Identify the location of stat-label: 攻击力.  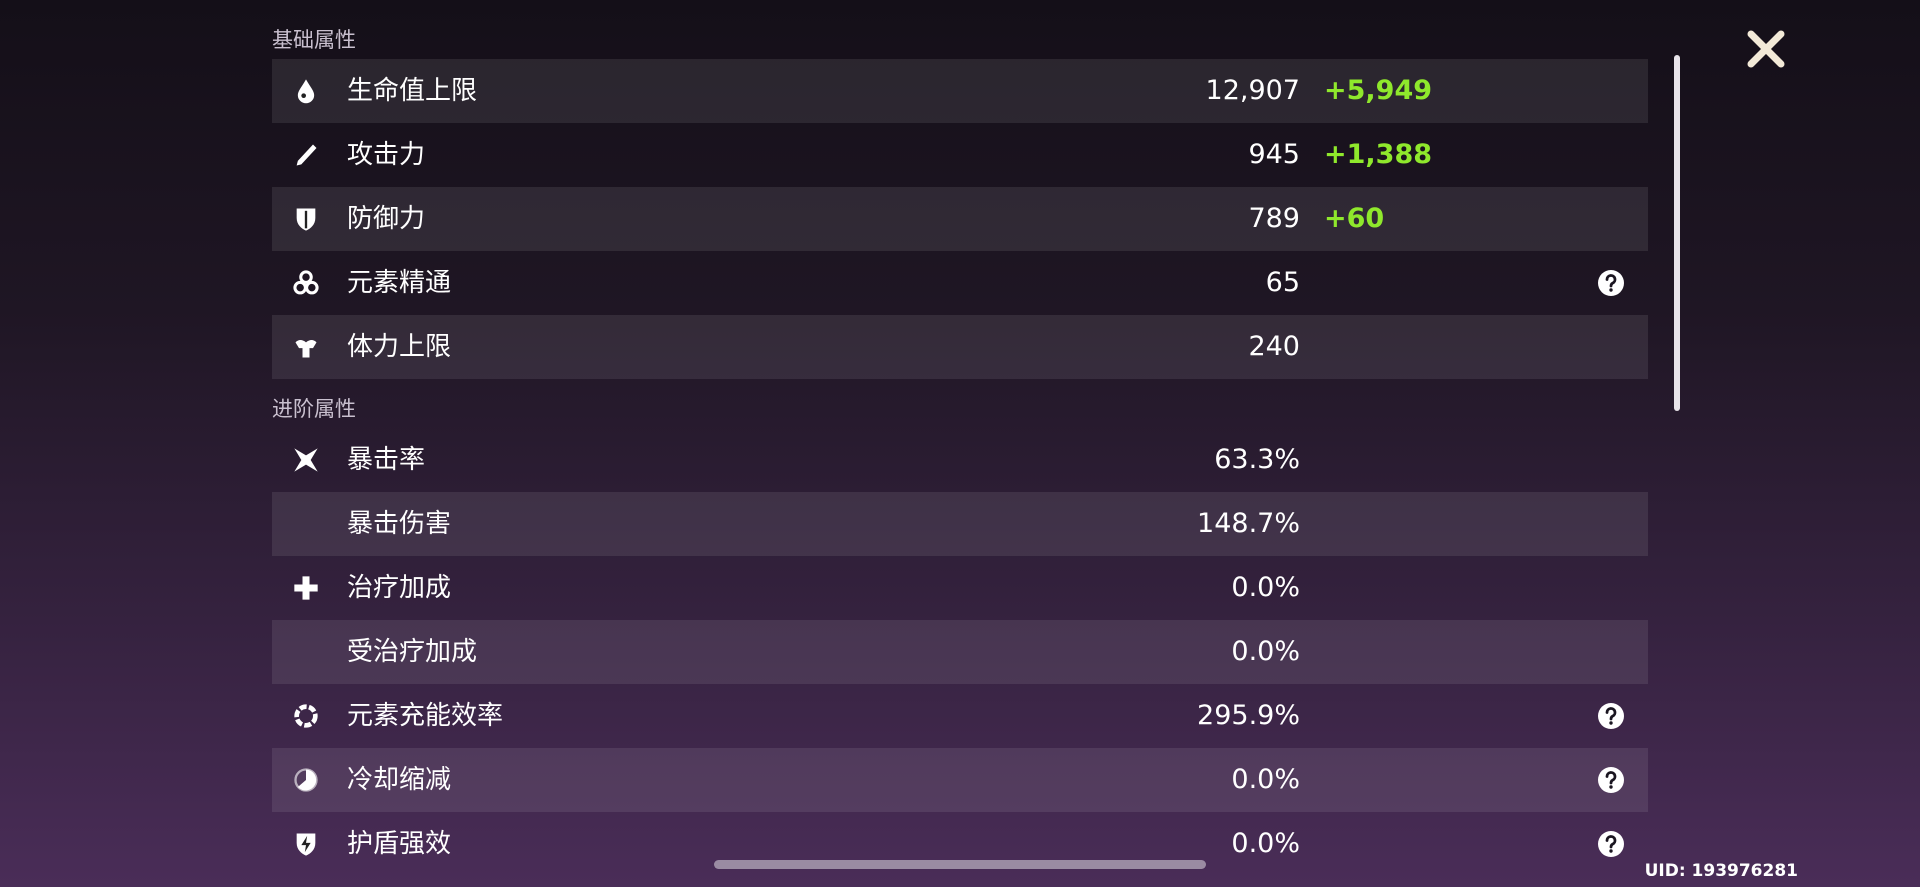
(386, 155).